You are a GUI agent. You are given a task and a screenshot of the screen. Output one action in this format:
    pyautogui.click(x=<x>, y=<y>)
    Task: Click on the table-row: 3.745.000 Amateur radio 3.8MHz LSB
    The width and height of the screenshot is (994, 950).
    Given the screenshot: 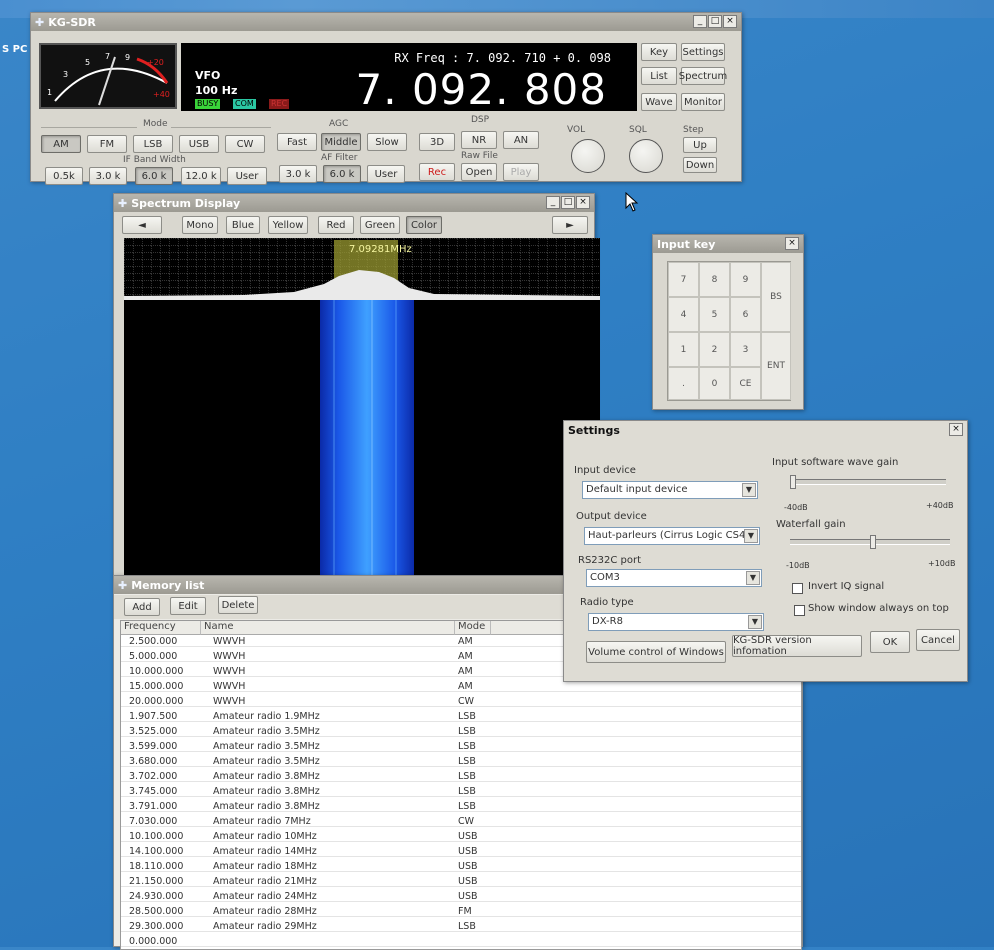 What is the action you would take?
    pyautogui.click(x=461, y=791)
    